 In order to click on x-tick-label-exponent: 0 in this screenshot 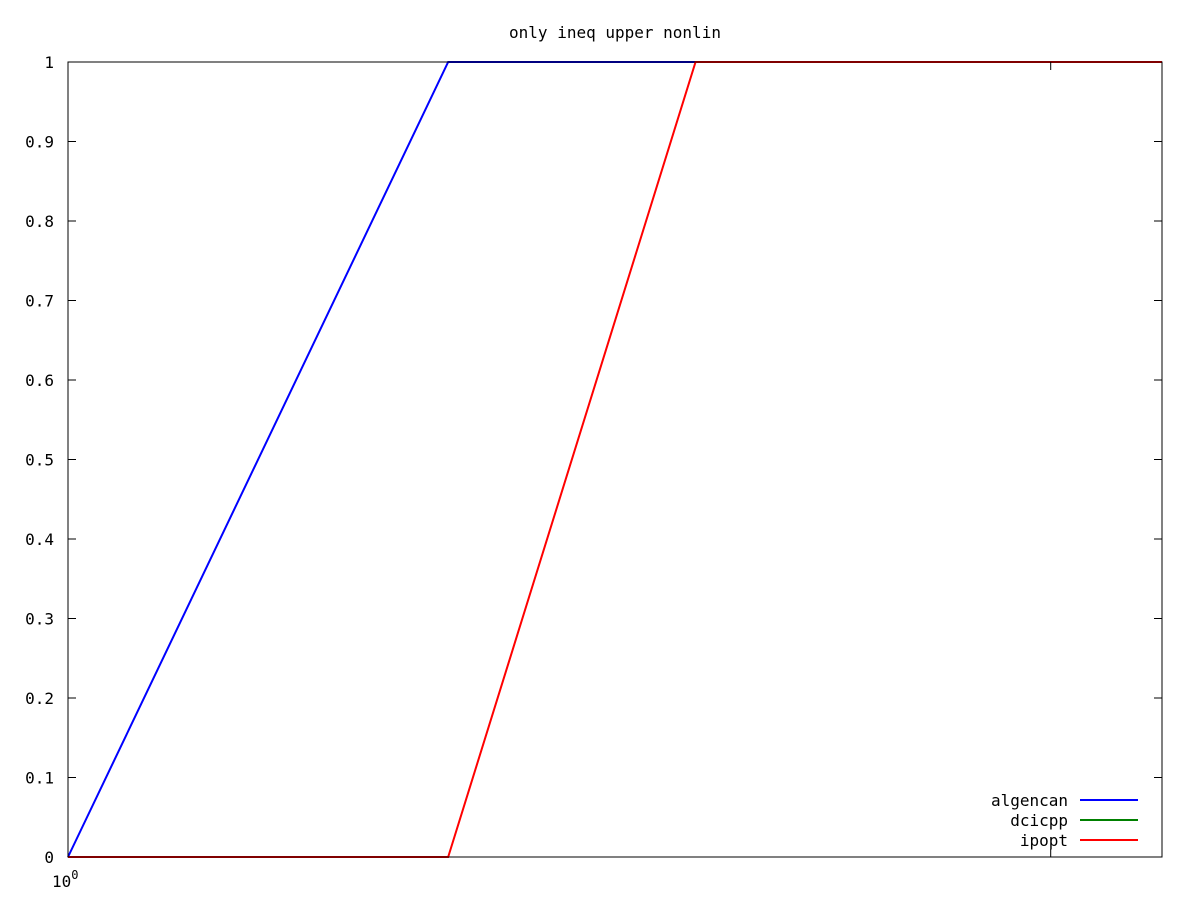, I will do `click(74, 875)`.